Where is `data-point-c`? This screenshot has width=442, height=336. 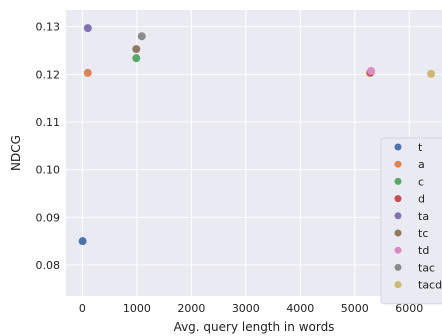
data-point-c is located at coordinates (136, 58).